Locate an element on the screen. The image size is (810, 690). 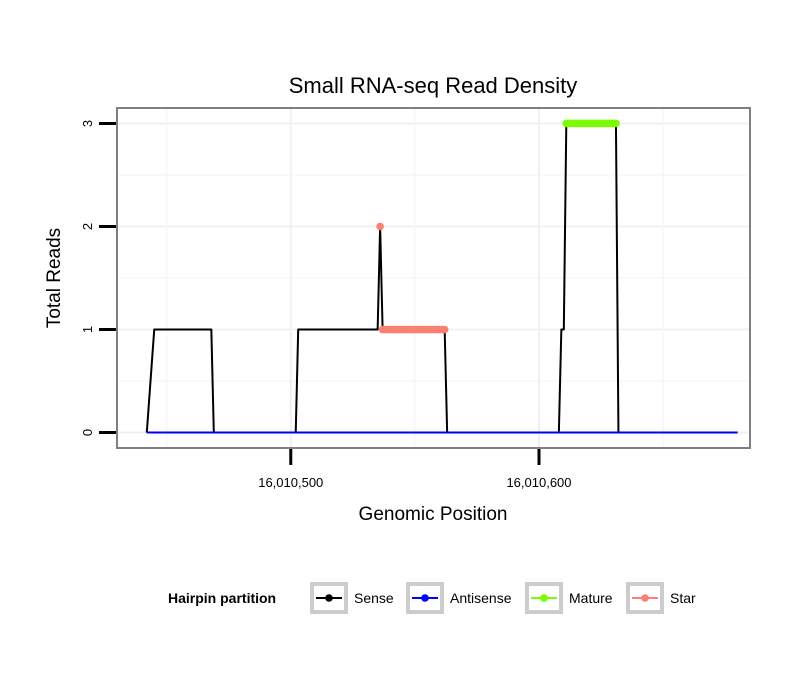
y-tick-label: 0 is located at coordinates (87, 432).